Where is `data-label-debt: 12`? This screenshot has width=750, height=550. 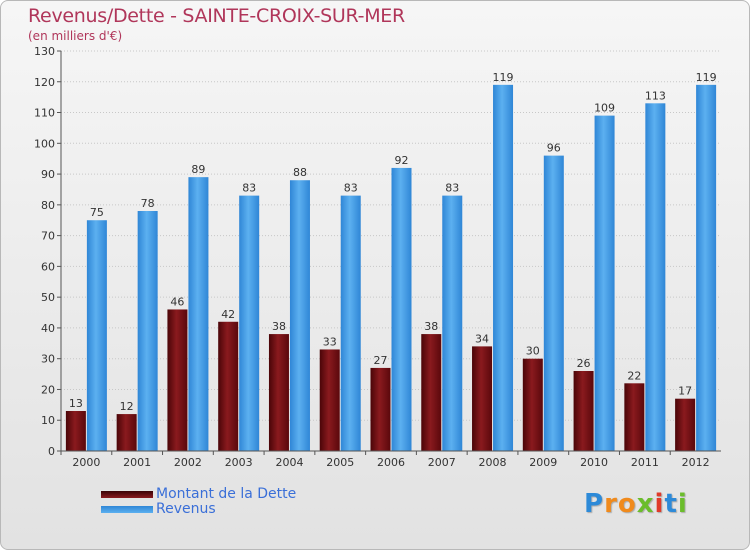
data-label-debt: 12 is located at coordinates (127, 406).